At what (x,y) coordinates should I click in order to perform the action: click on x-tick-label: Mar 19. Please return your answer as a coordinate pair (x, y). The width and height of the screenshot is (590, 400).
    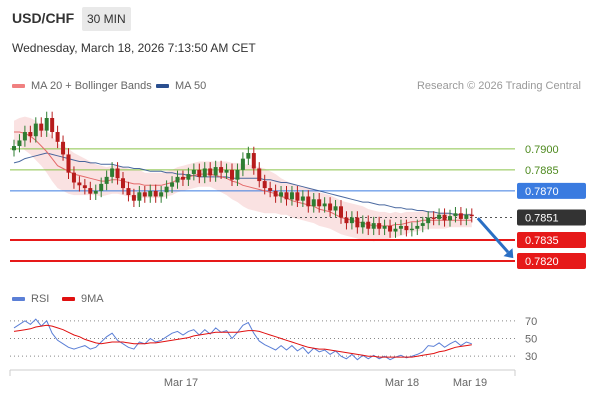
    Looking at the image, I should click on (470, 383).